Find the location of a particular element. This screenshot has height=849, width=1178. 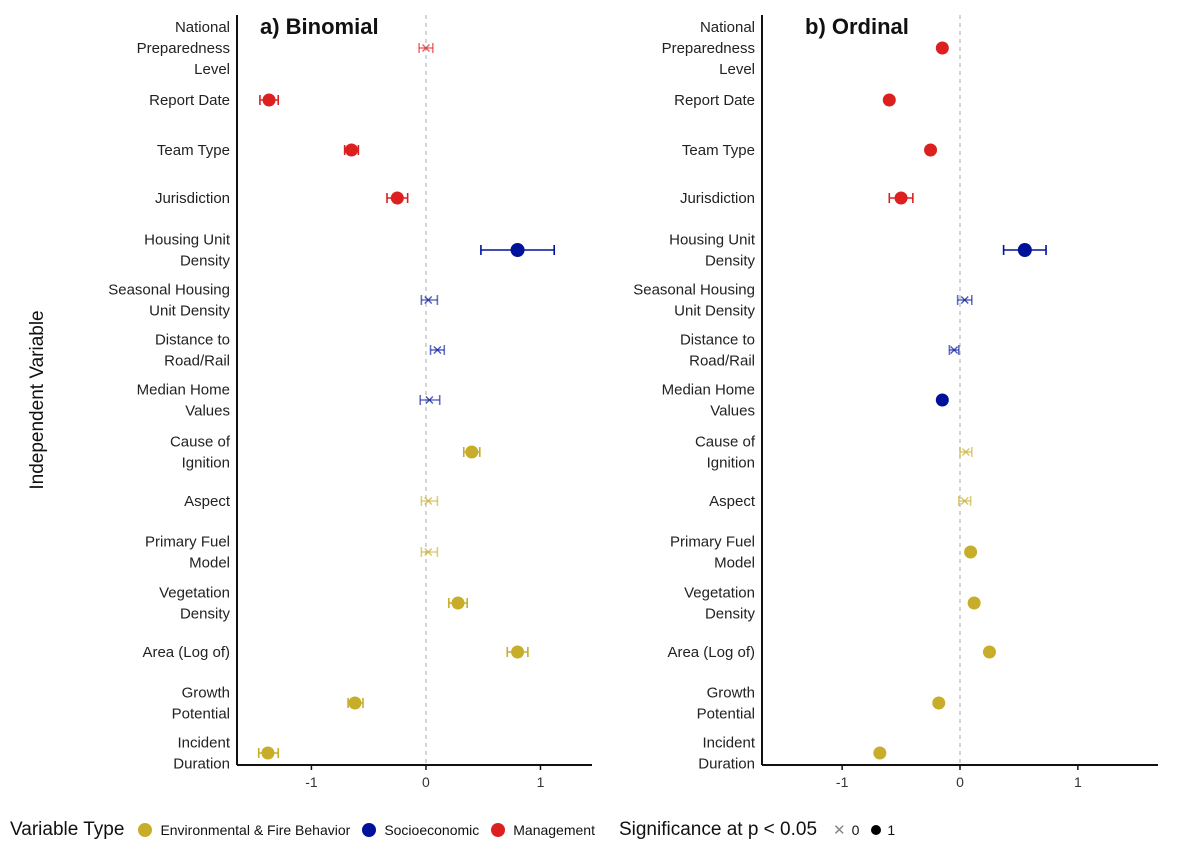

legend-item-sig-1: 1 is located at coordinates (883, 830).